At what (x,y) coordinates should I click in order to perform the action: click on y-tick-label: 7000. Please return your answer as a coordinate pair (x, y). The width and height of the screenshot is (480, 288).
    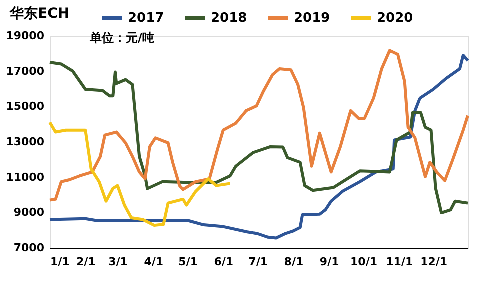
    Looking at the image, I should click on (29, 248).